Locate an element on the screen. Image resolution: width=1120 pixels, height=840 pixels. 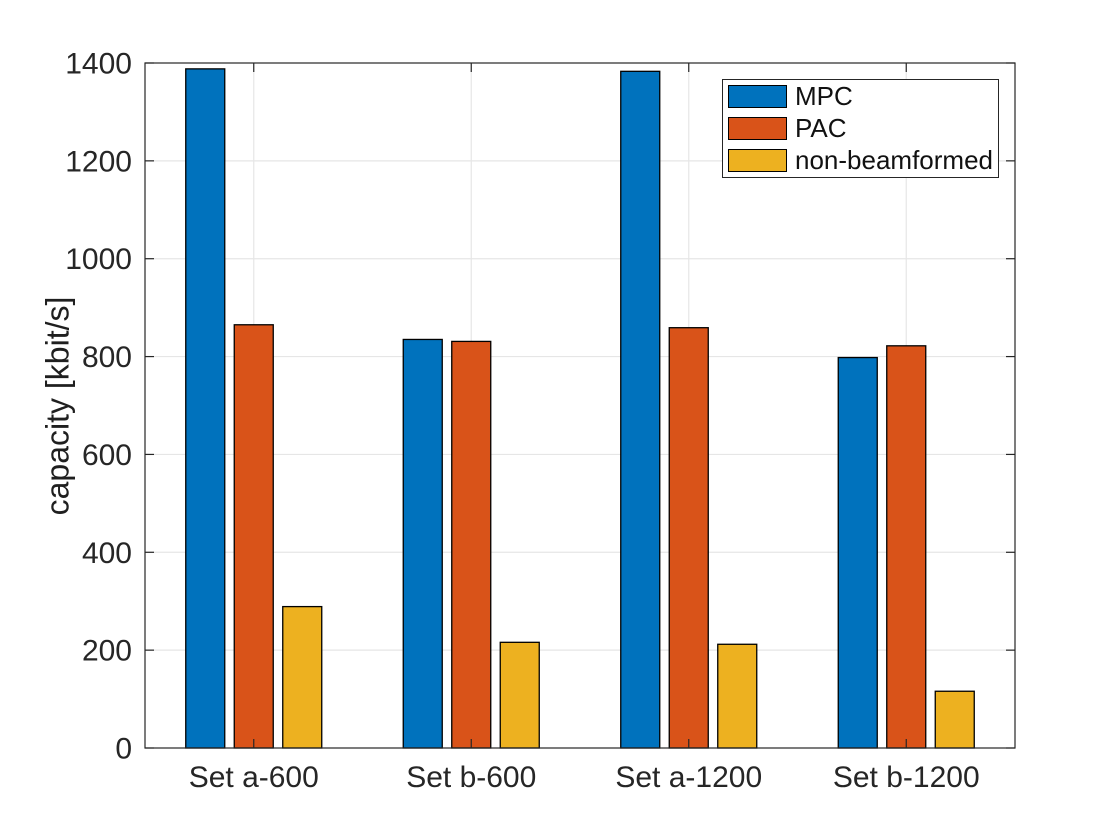
y-tick-label: 600 is located at coordinates (107, 455).